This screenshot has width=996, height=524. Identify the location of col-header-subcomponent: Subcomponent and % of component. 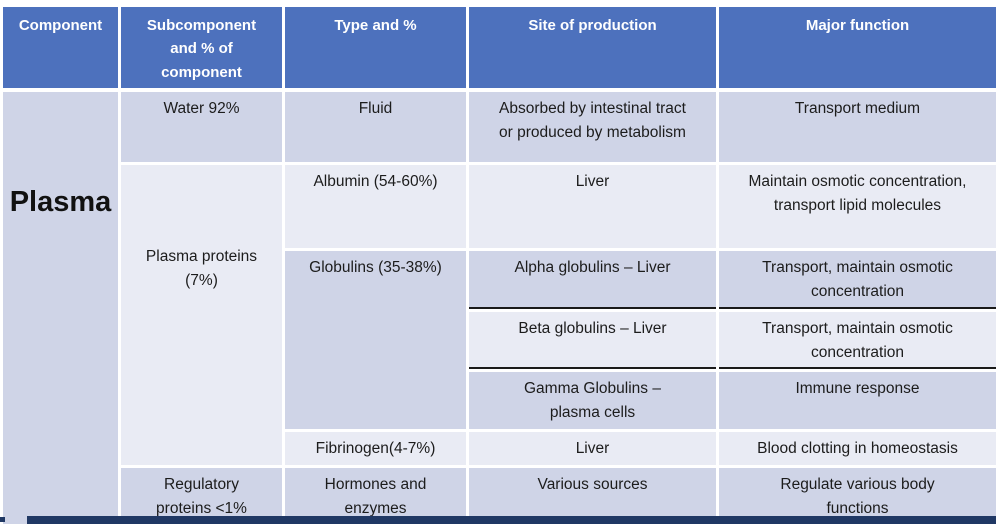
(201, 47).